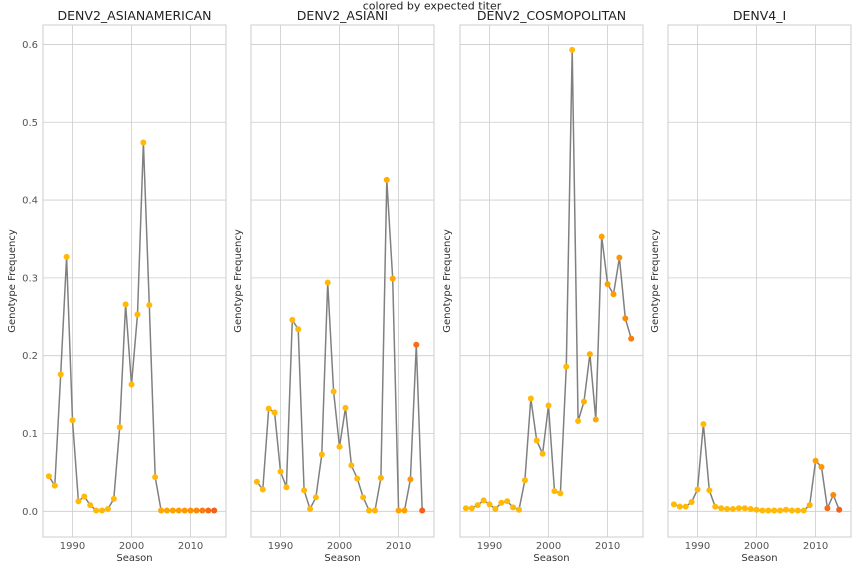 The width and height of the screenshot is (864, 576). What do you see at coordinates (30, 201) in the screenshot?
I see `y-tick-label: 0.4` at bounding box center [30, 201].